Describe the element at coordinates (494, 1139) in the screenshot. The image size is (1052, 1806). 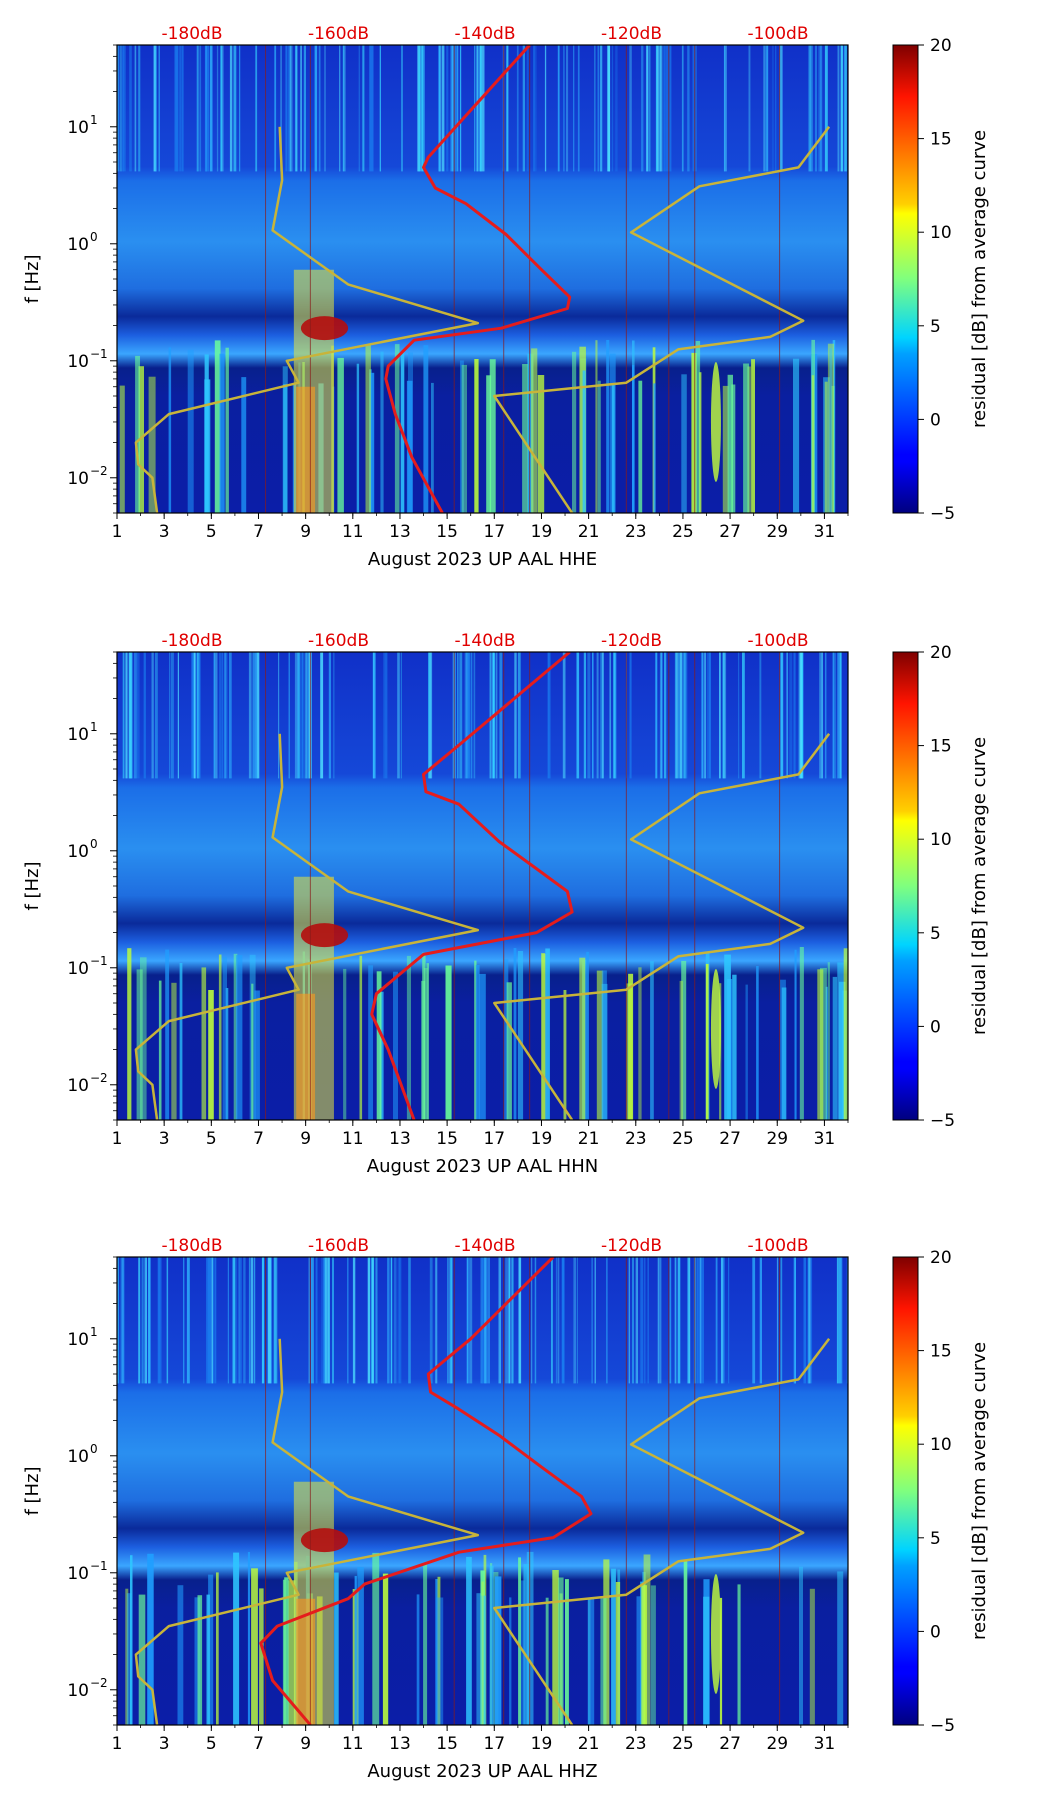
I see `x-tick-label: 17` at that location.